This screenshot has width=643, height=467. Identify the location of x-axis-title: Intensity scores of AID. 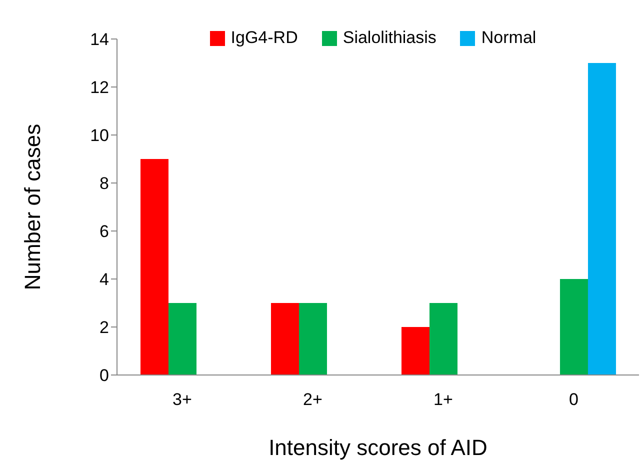
(378, 447).